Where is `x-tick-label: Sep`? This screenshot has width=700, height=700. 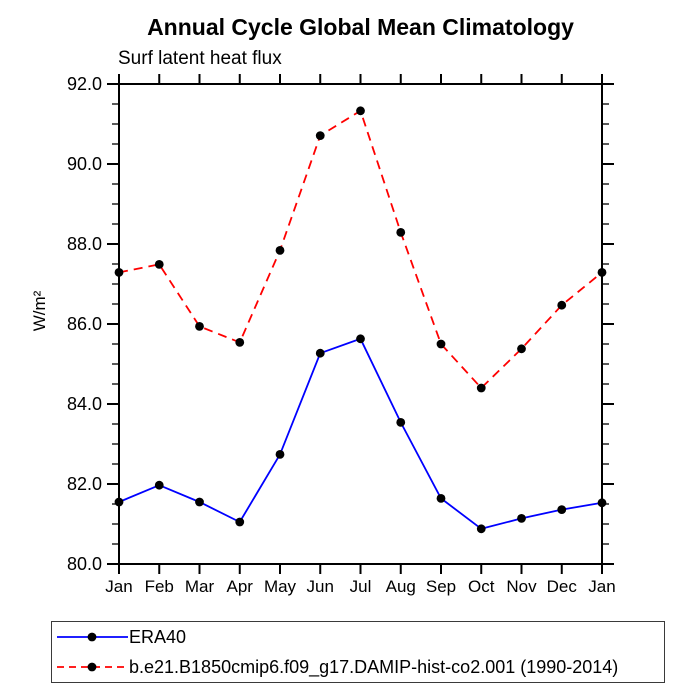
x-tick-label: Sep is located at coordinates (441, 586).